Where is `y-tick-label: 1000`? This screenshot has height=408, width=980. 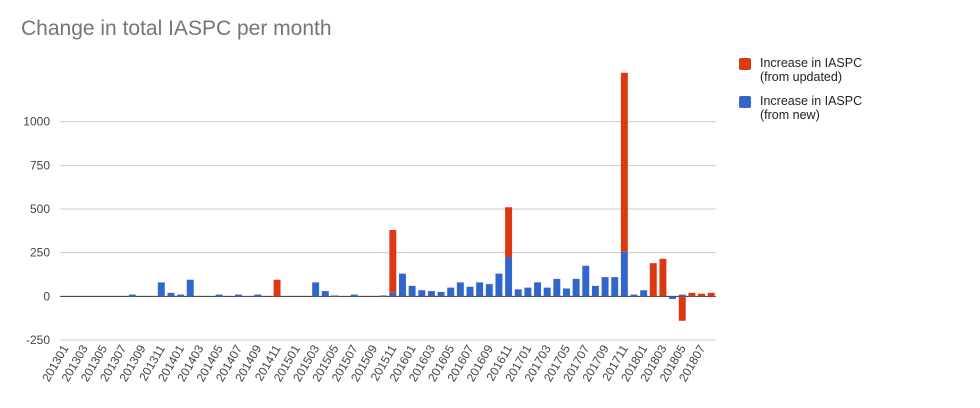 y-tick-label: 1000 is located at coordinates (36, 122).